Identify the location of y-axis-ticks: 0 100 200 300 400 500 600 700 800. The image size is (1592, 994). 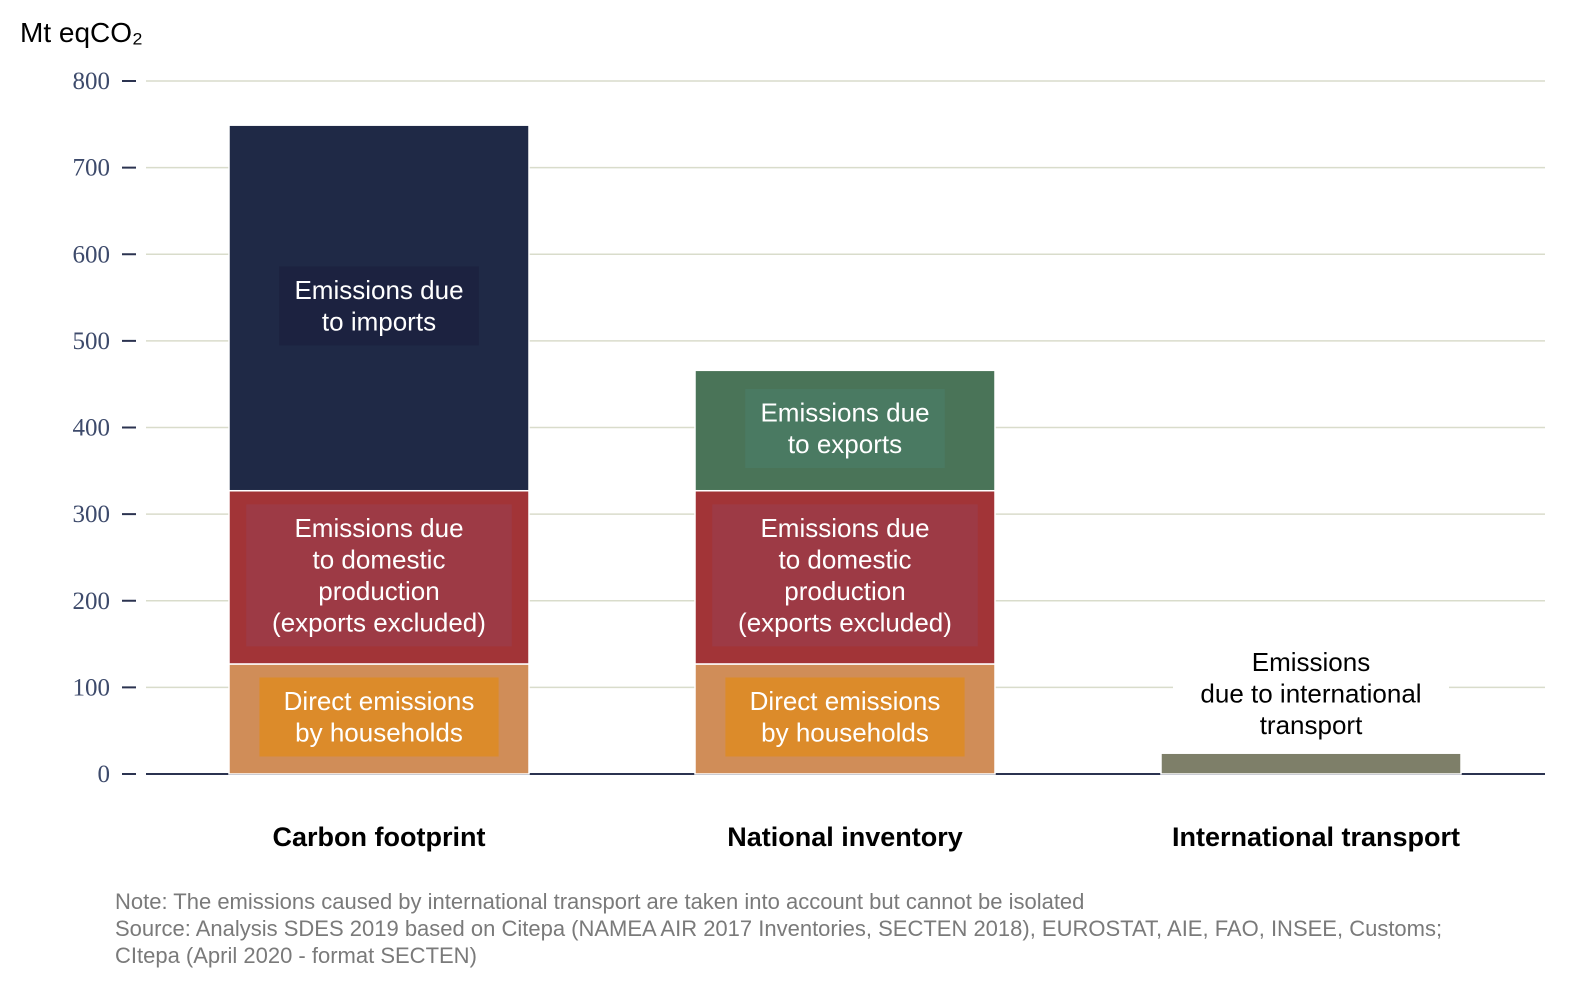
(104, 428).